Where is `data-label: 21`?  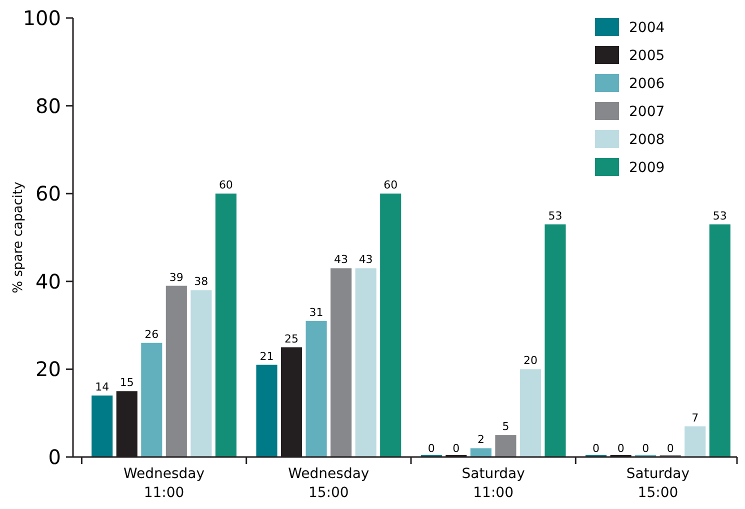
data-label: 21 is located at coordinates (267, 356).